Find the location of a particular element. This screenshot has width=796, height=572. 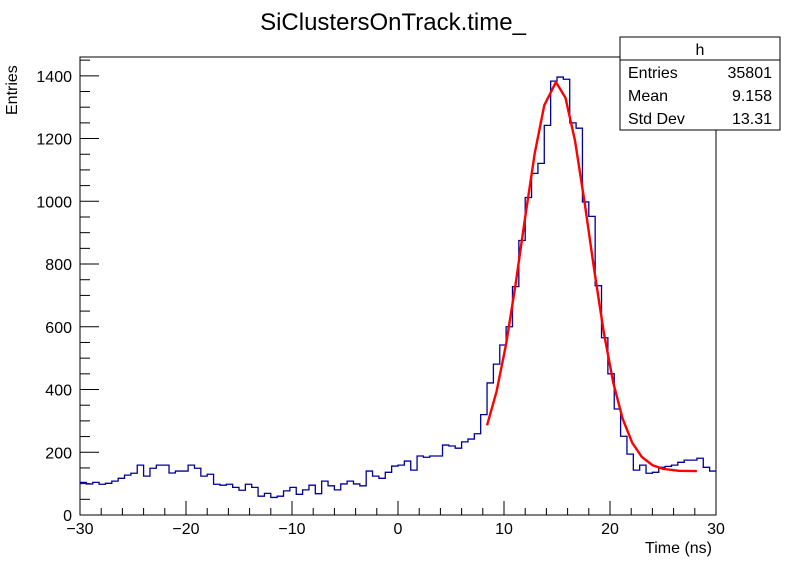

x-tick-label: 0 is located at coordinates (398, 529).